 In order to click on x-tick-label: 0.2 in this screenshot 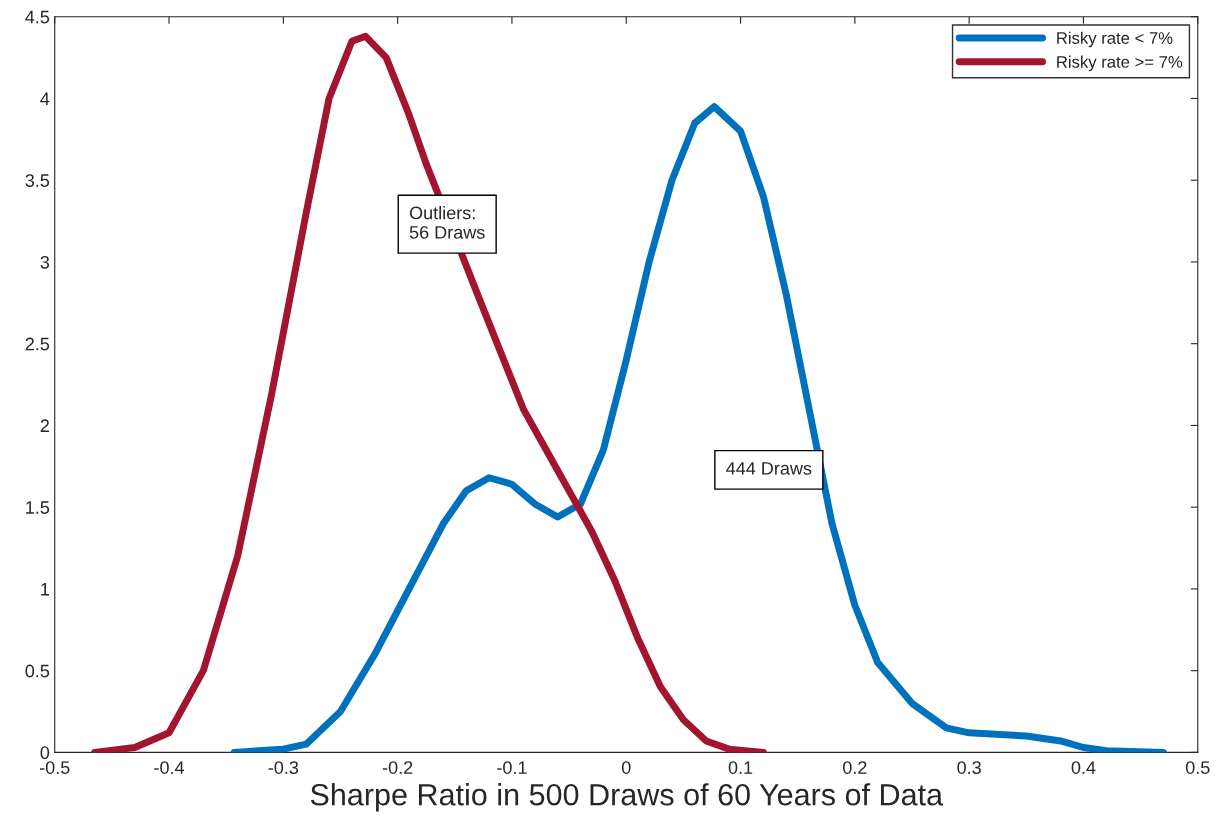, I will do `click(855, 767)`.